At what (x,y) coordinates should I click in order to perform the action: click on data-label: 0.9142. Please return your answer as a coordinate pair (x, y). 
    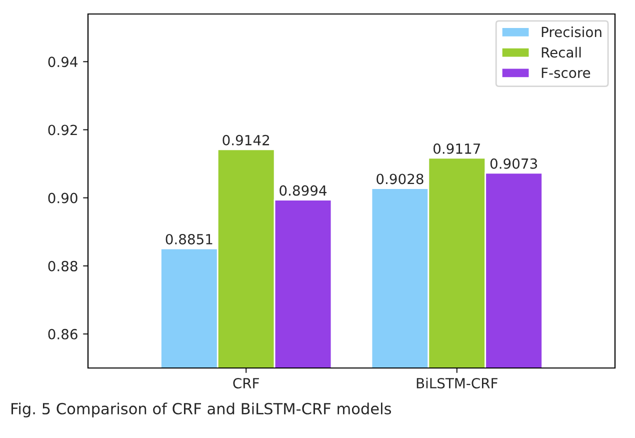
    Looking at the image, I should click on (246, 140).